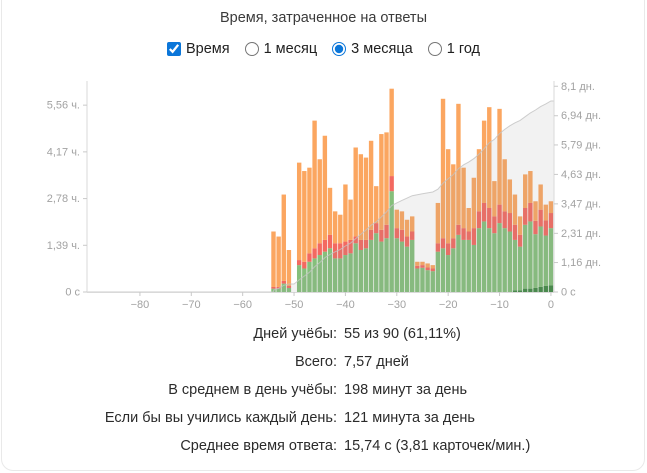 The width and height of the screenshot is (647, 473). I want to click on range-option-1: 3 месяца, so click(372, 49).